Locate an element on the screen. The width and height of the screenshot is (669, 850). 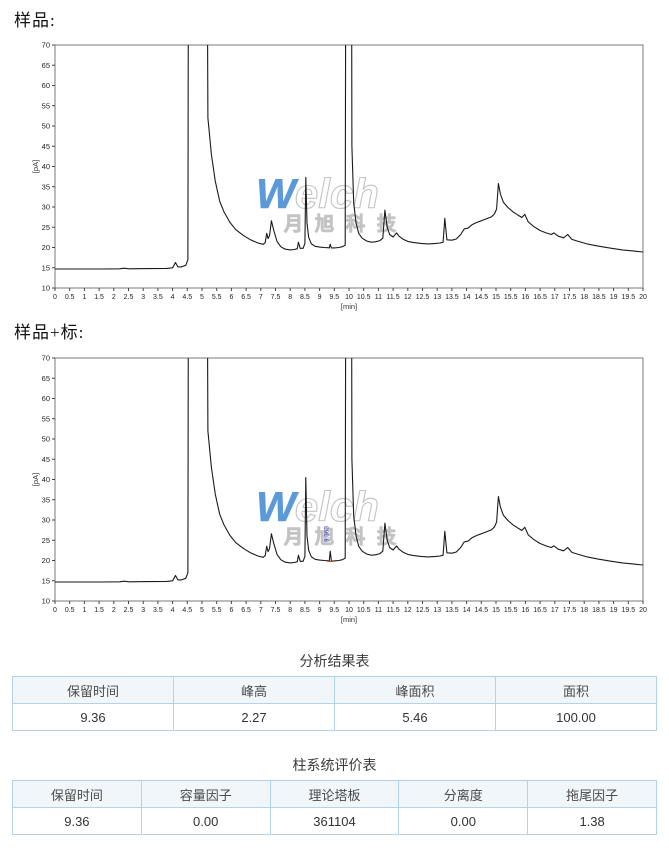
svg-text: 1.5 is located at coordinates (99, 610).